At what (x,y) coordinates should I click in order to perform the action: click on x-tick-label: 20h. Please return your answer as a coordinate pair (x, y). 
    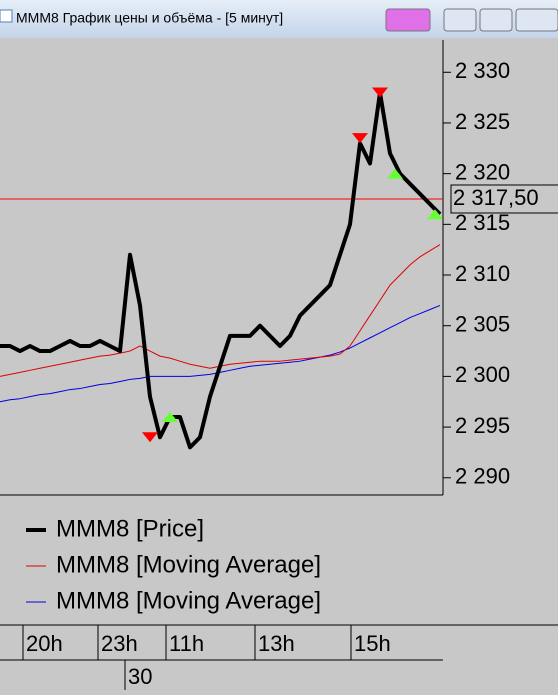
    Looking at the image, I should click on (44, 643).